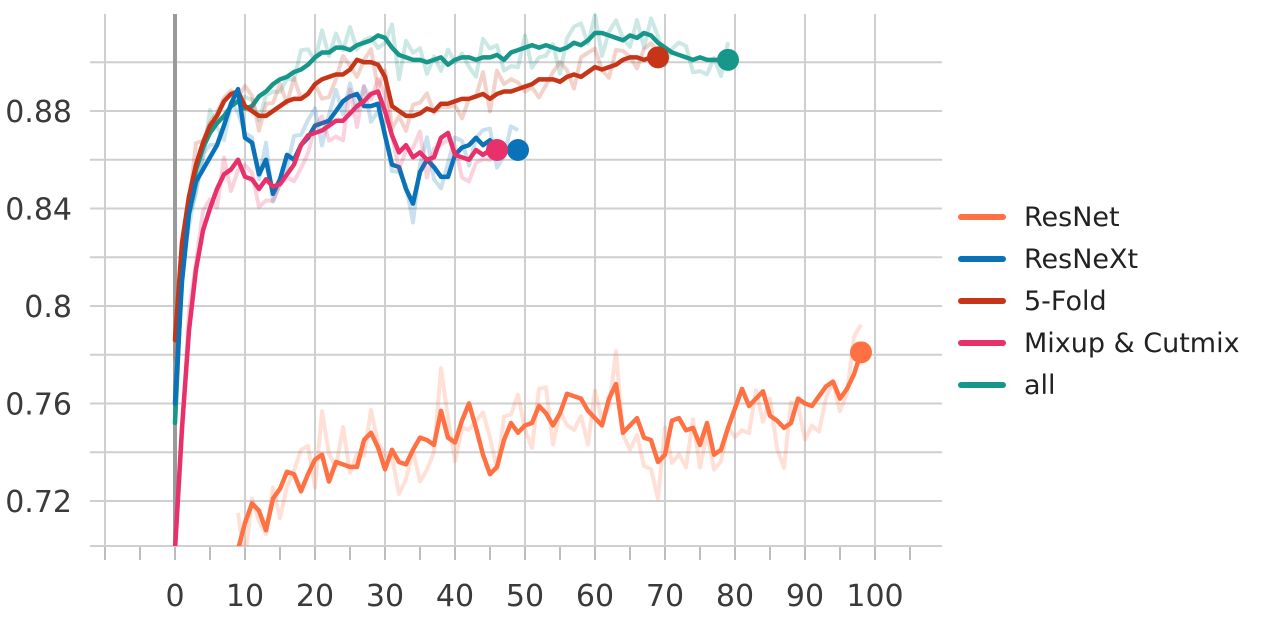 This screenshot has height=623, width=1266. I want to click on legend-item-mixup-cutmix: Mixup & Cutmix, so click(1099, 343).